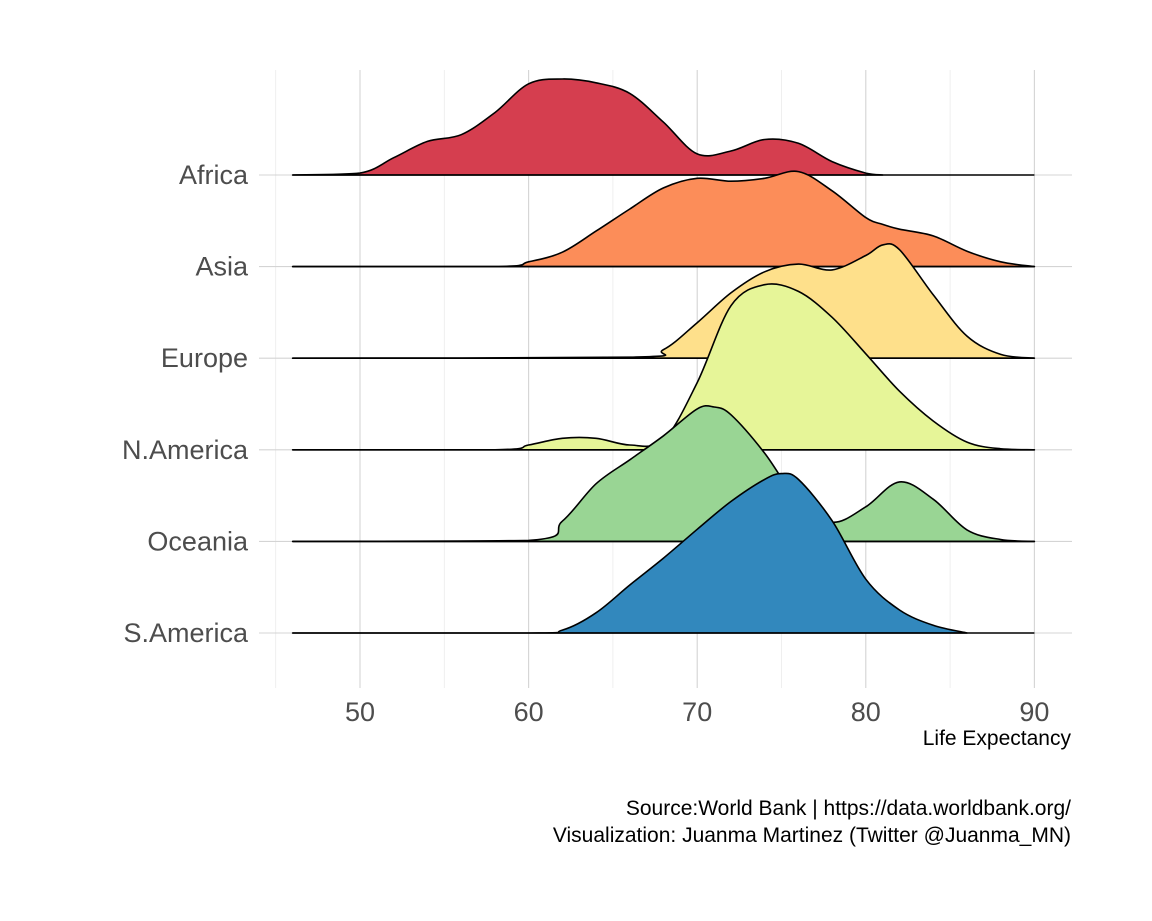 The image size is (1152, 921). I want to click on x-tick-label: 90, so click(1034, 712).